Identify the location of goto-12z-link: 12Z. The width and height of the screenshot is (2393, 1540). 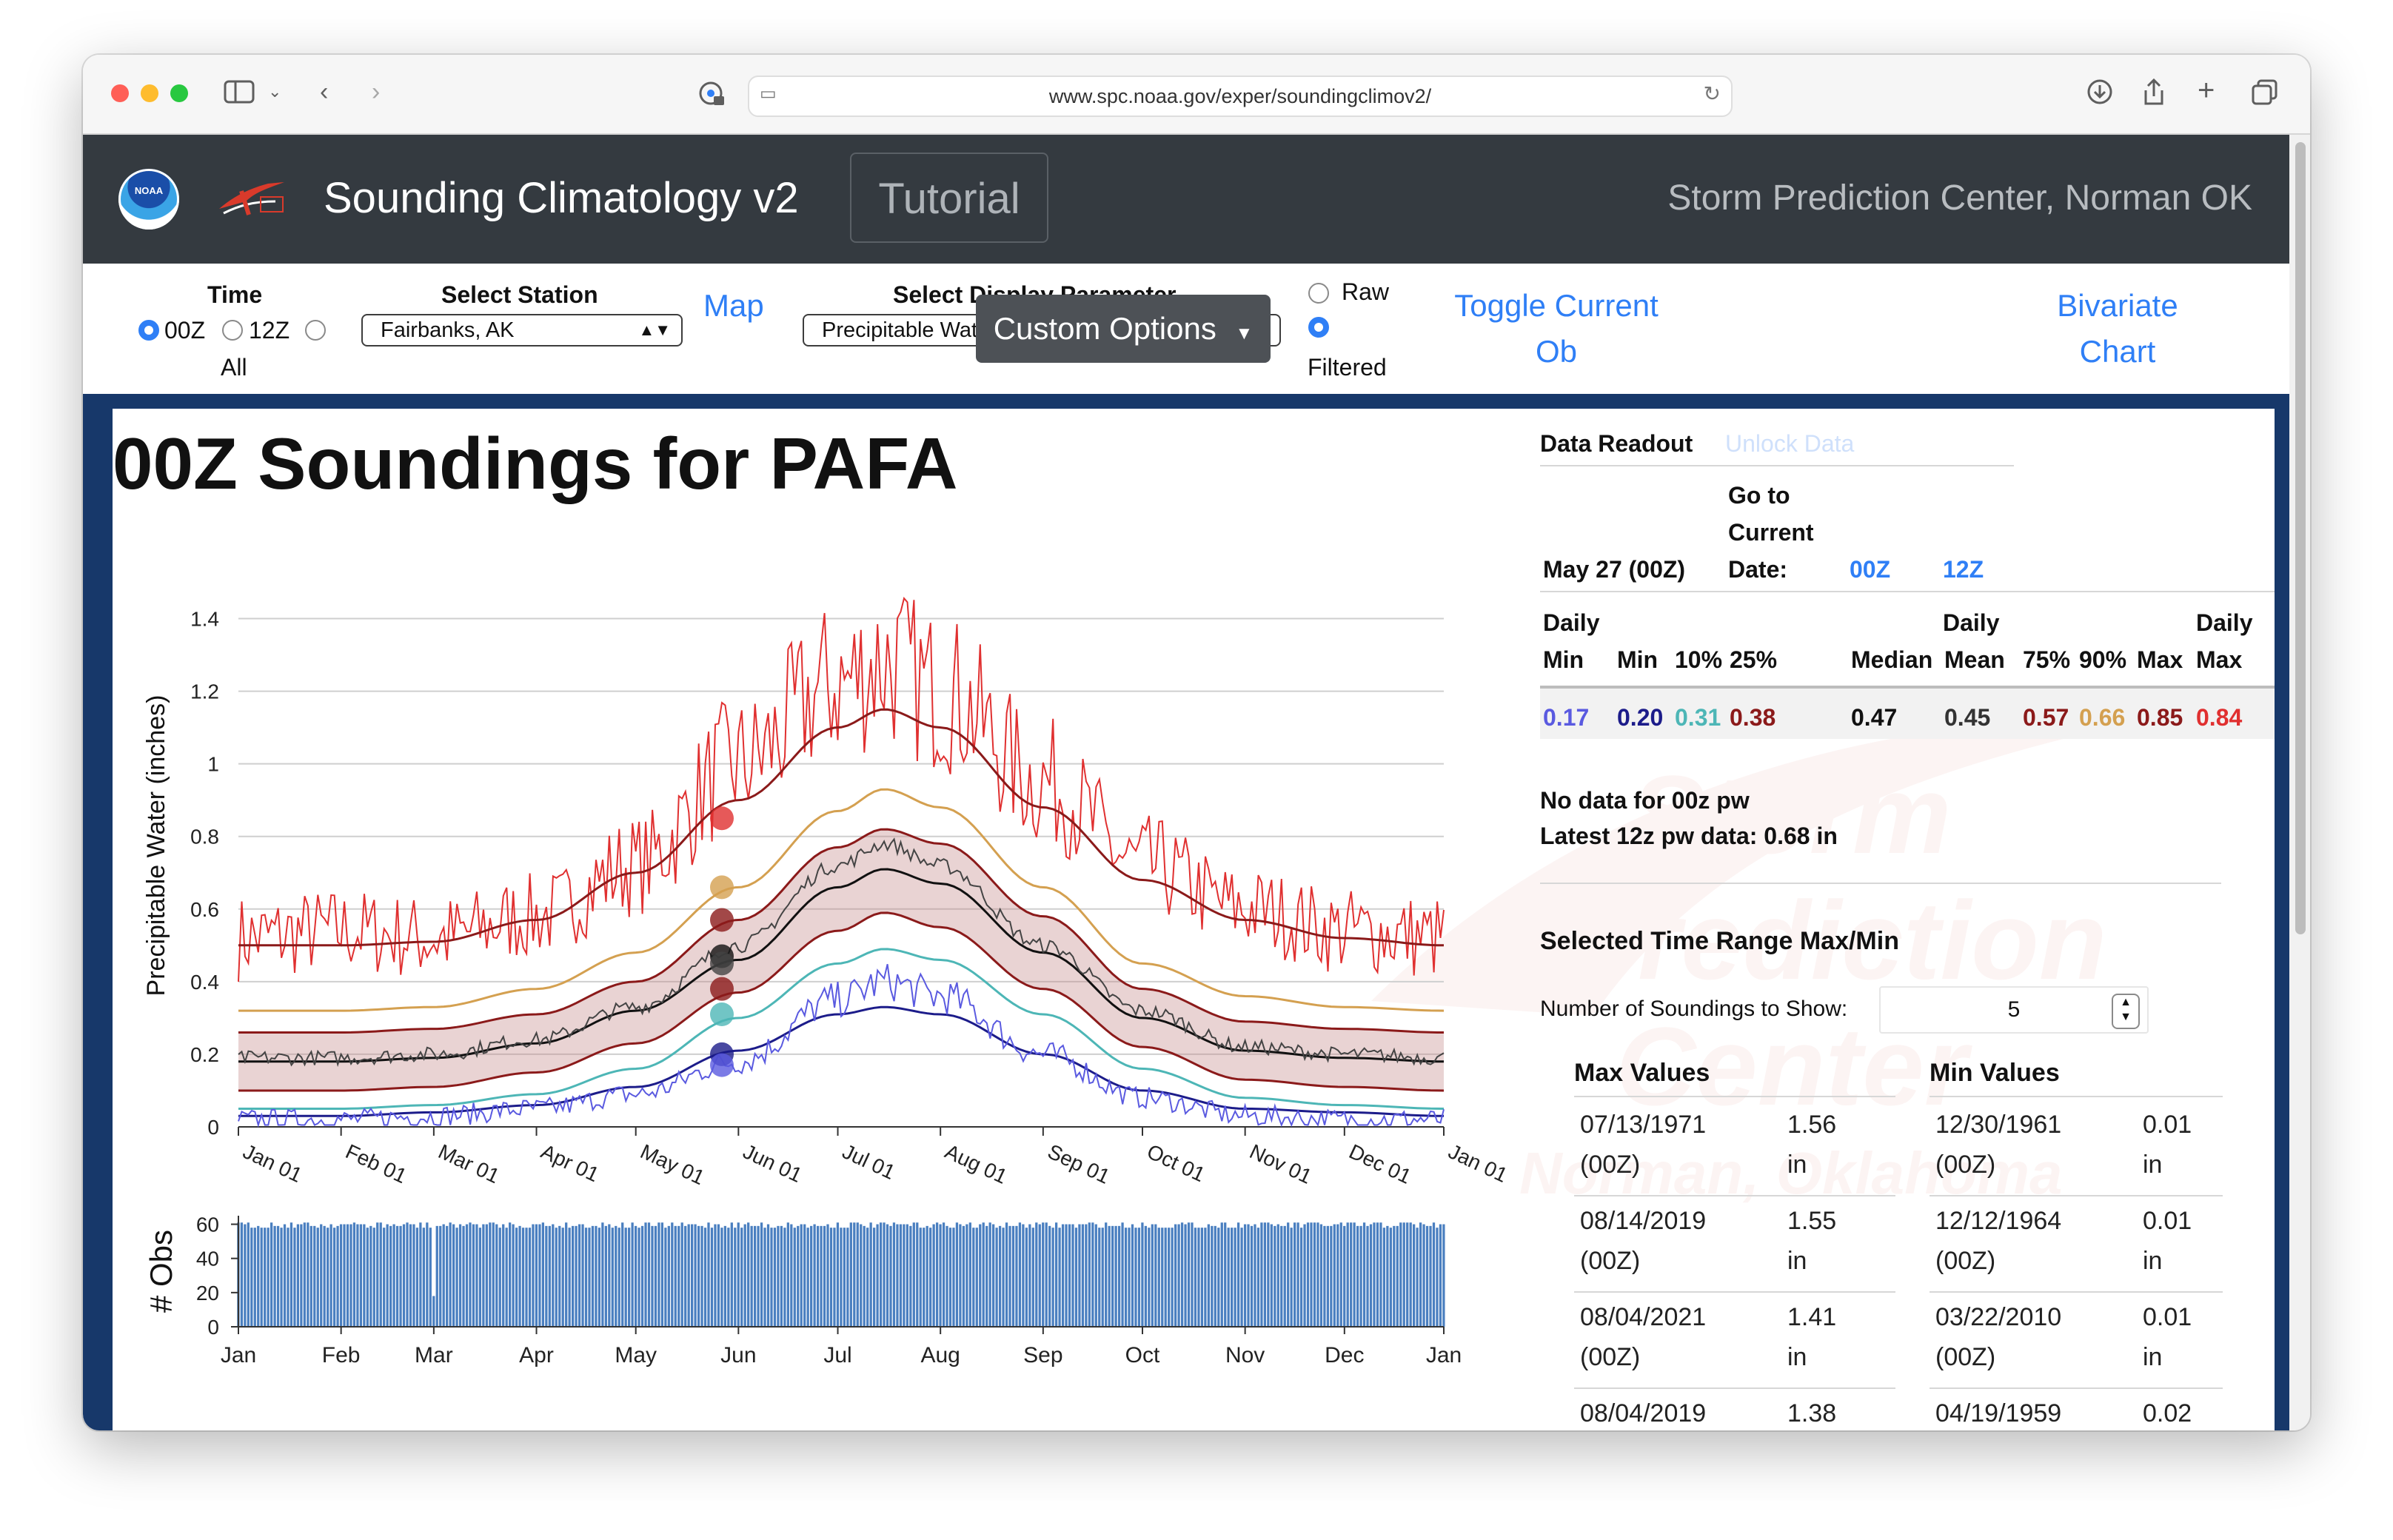
(1963, 569).